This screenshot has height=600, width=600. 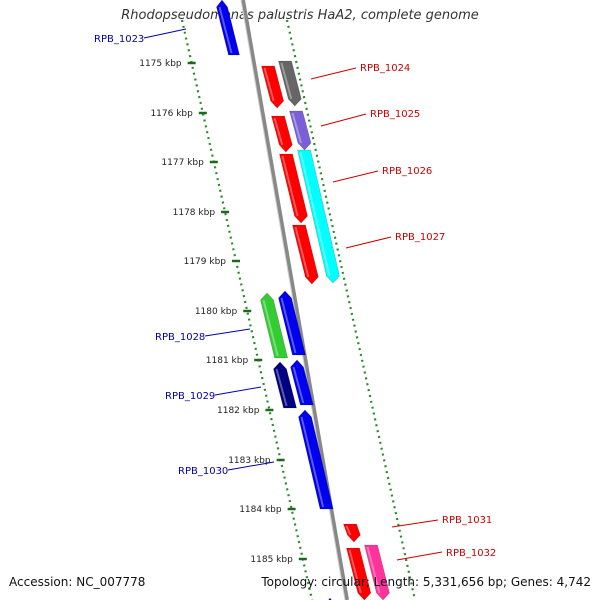 I want to click on scale-label: 1179 kbp, so click(x=205, y=262).